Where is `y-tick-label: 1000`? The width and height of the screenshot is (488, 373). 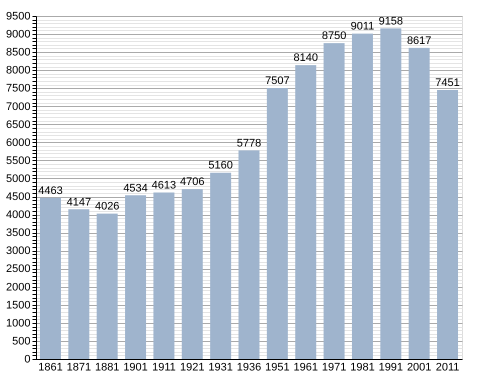 y-tick-label: 1000 is located at coordinates (18, 323).